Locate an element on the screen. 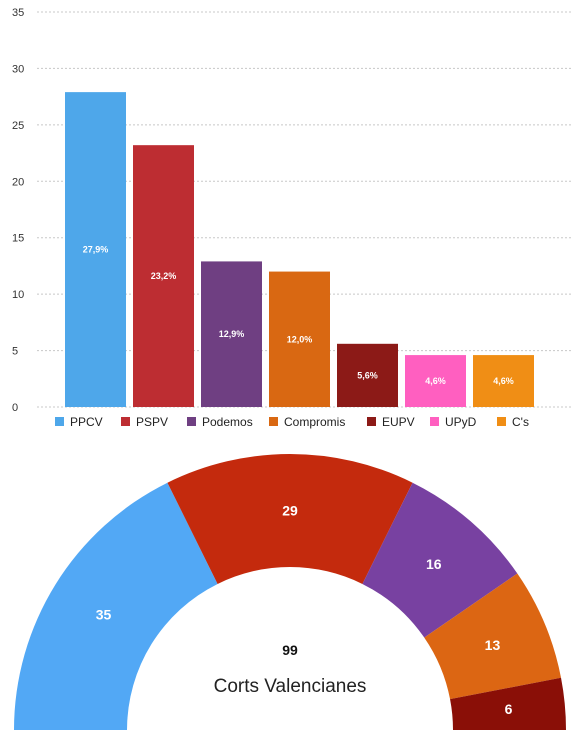  bar-data-label: 27,9% is located at coordinates (96, 250).